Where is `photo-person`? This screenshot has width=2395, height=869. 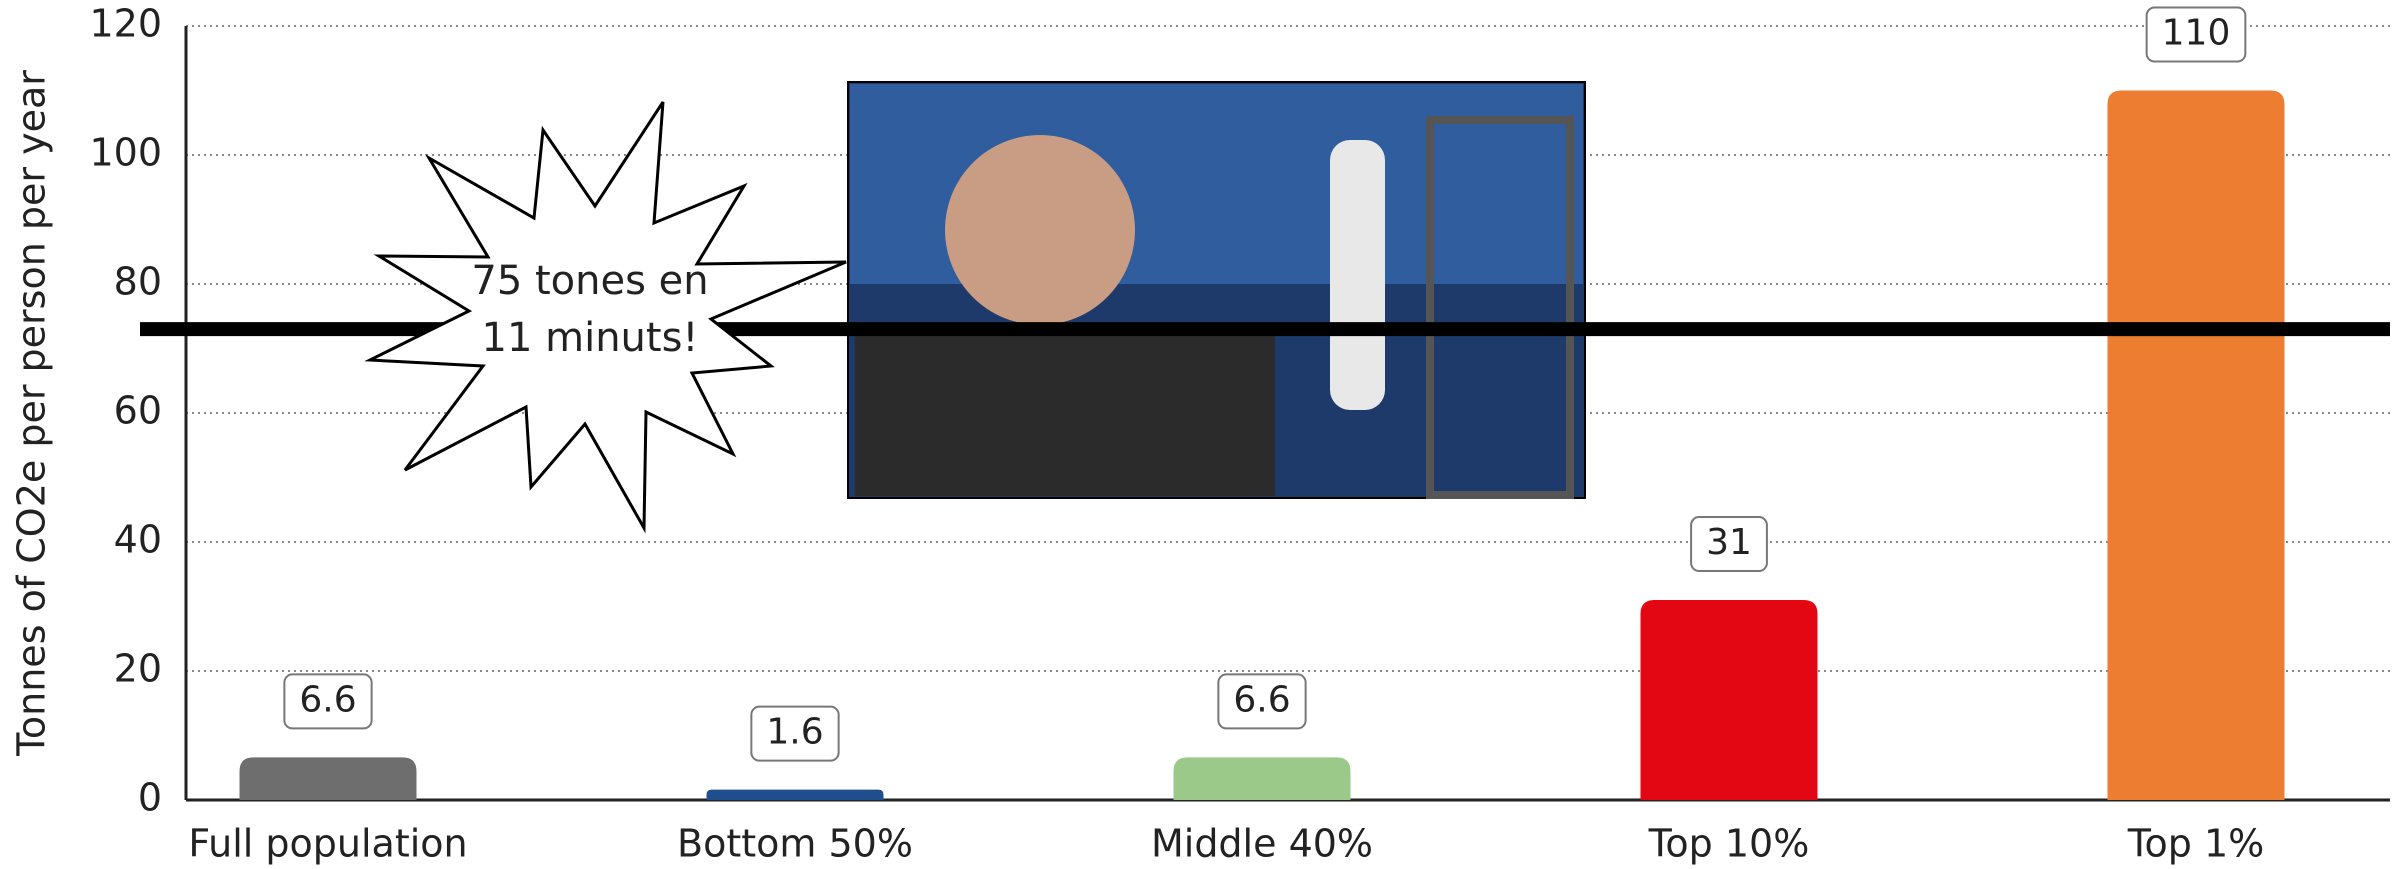 photo-person is located at coordinates (1040, 230).